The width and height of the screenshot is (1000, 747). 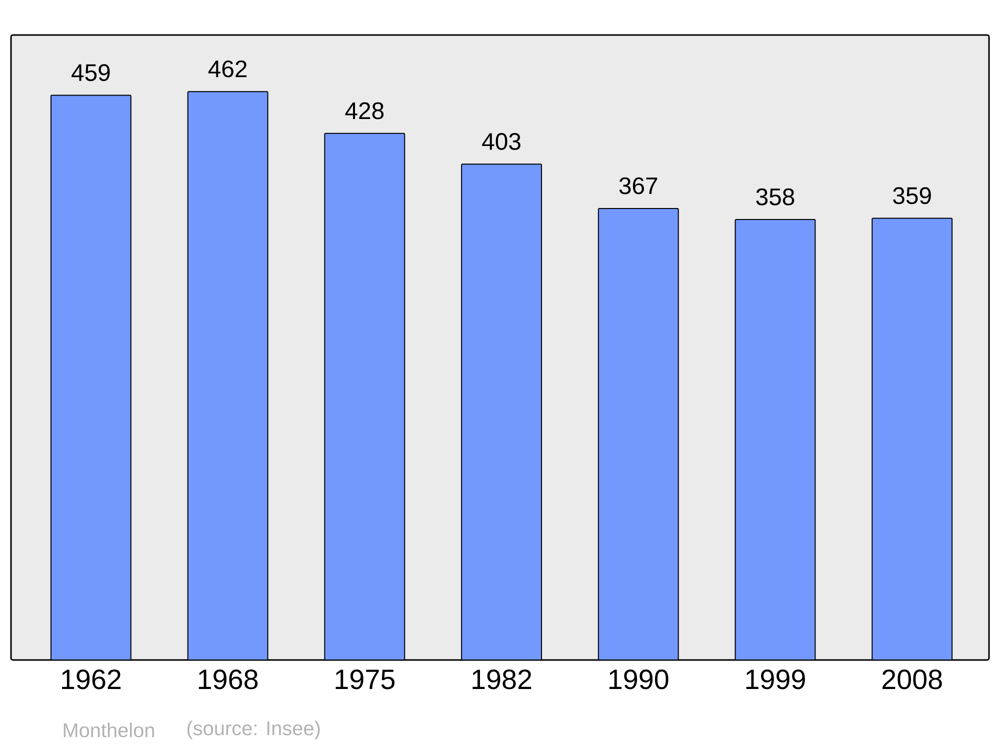 What do you see at coordinates (365, 680) in the screenshot?
I see `x-tick-label: 1975` at bounding box center [365, 680].